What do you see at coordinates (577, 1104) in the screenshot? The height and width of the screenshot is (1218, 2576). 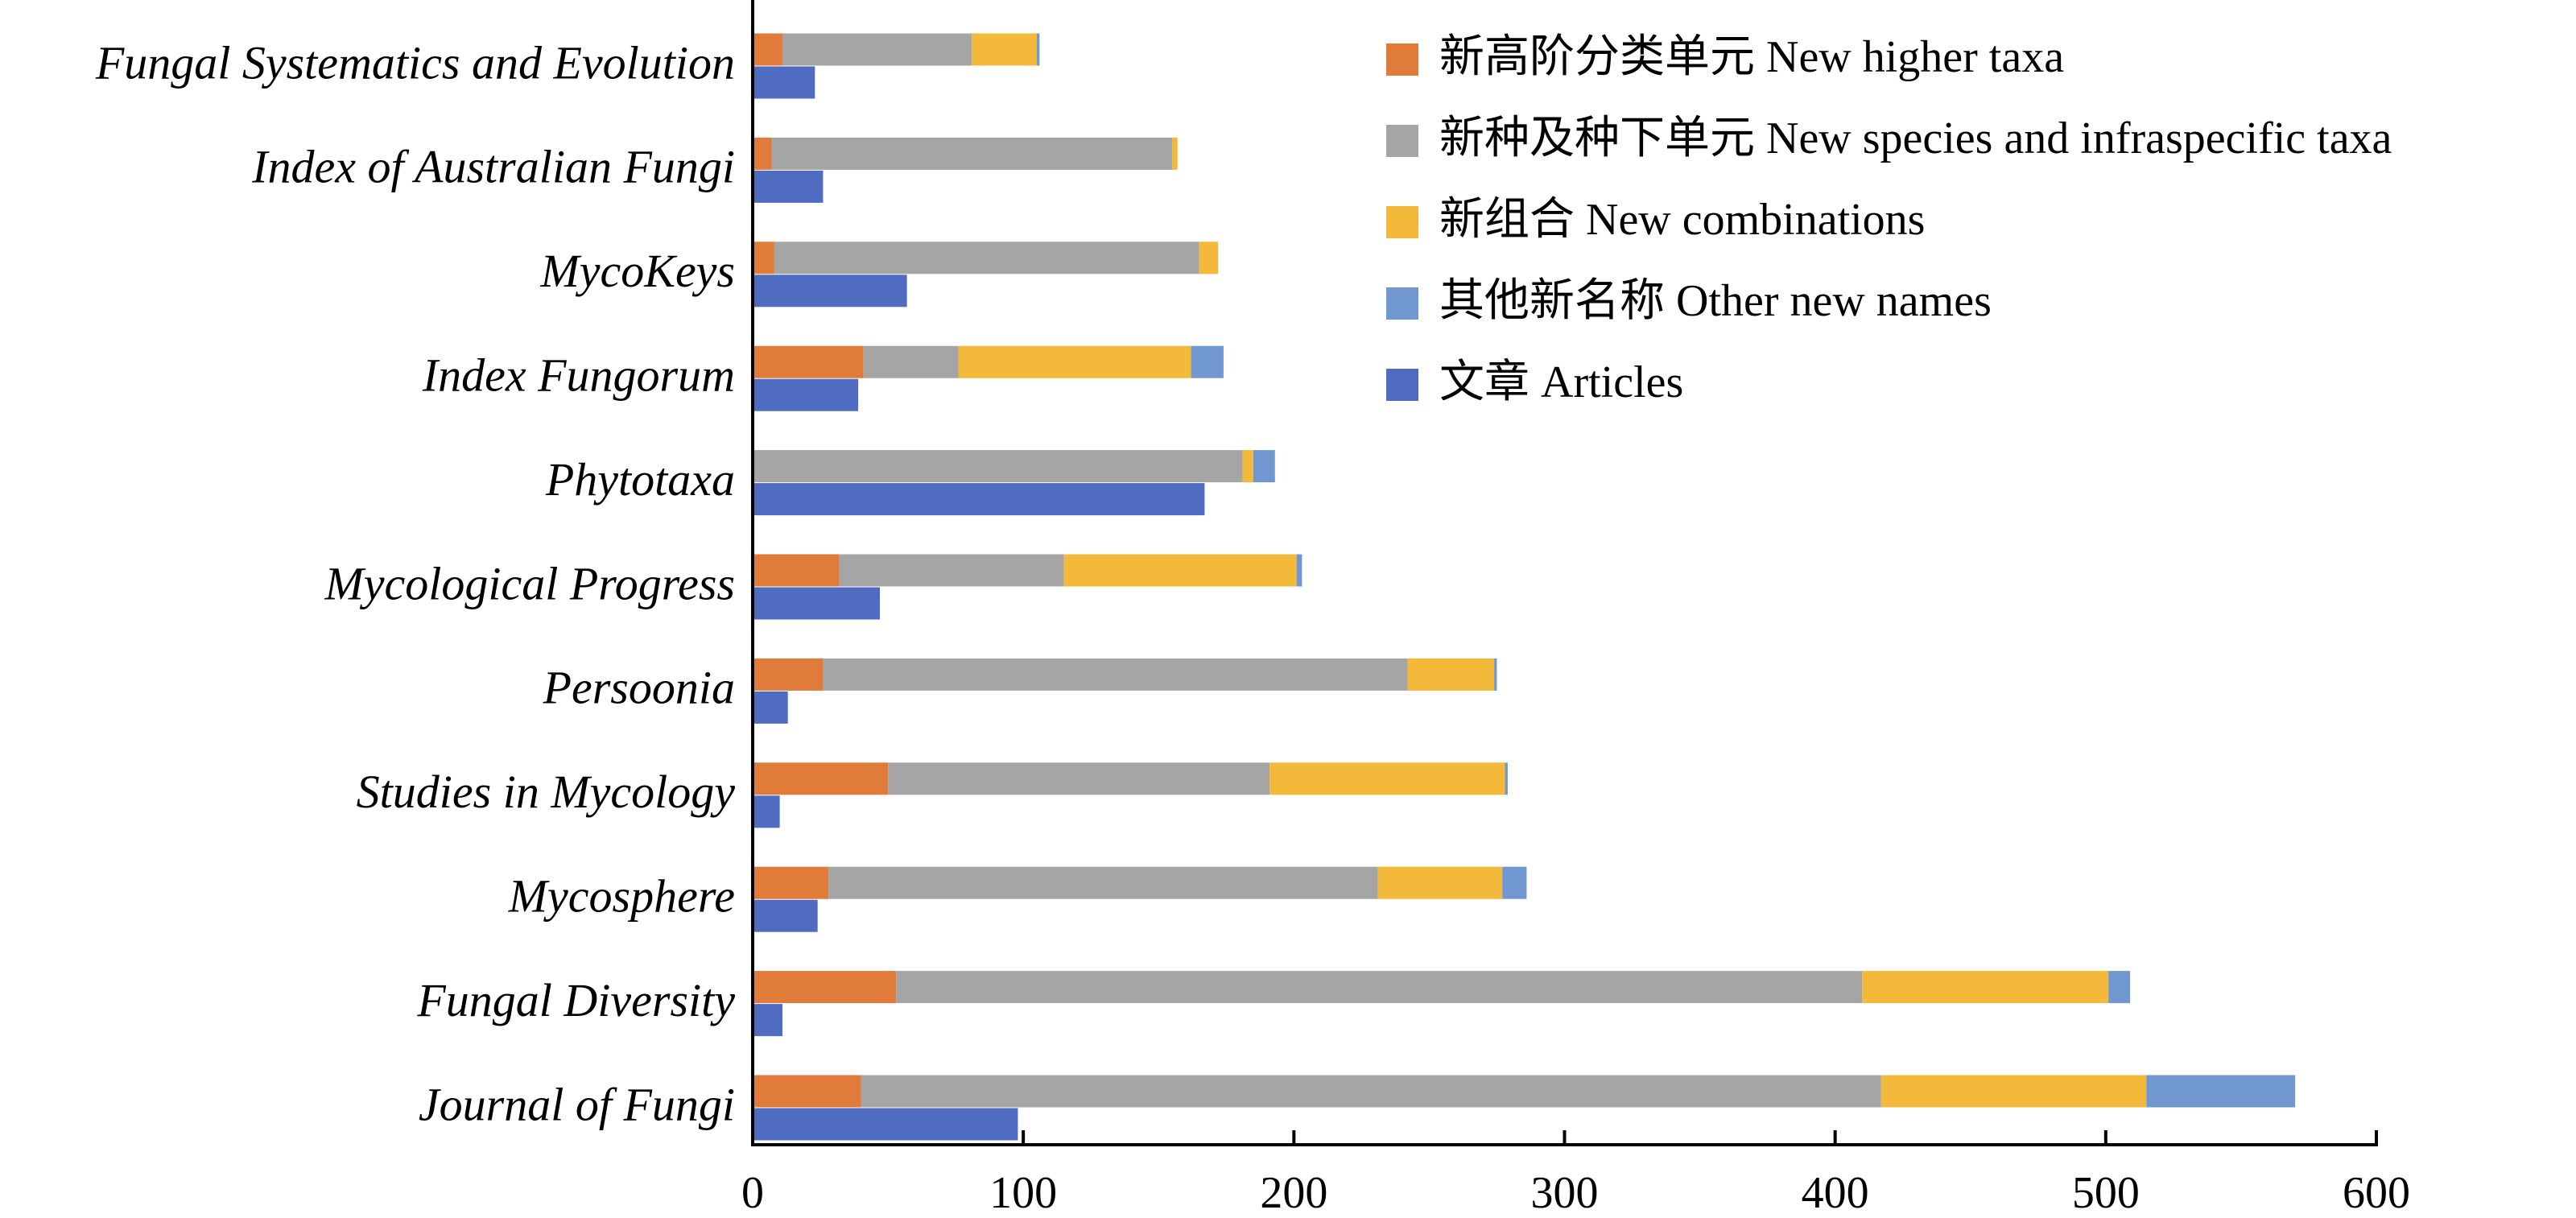 I see `category-label: Journal of Fungi` at bounding box center [577, 1104].